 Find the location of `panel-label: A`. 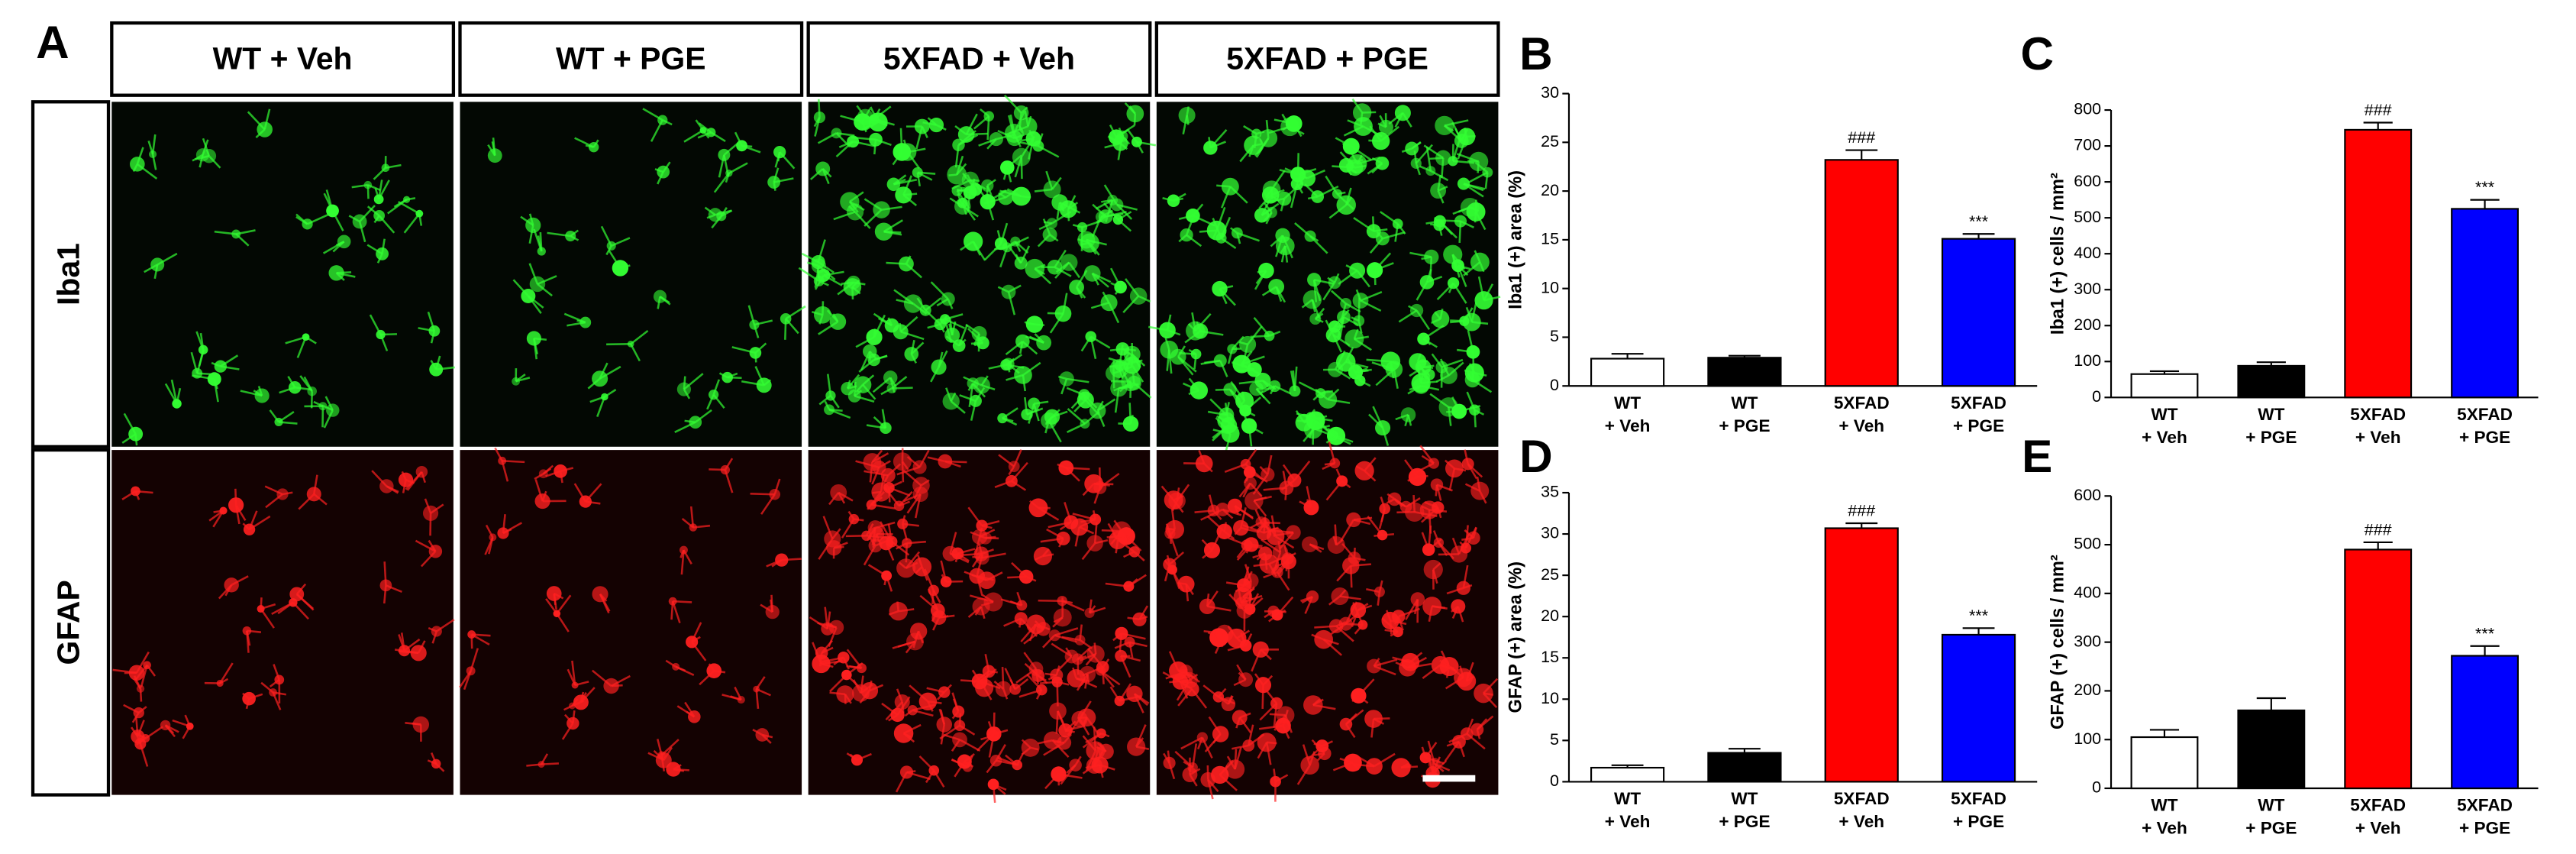

panel-label: A is located at coordinates (52, 42).